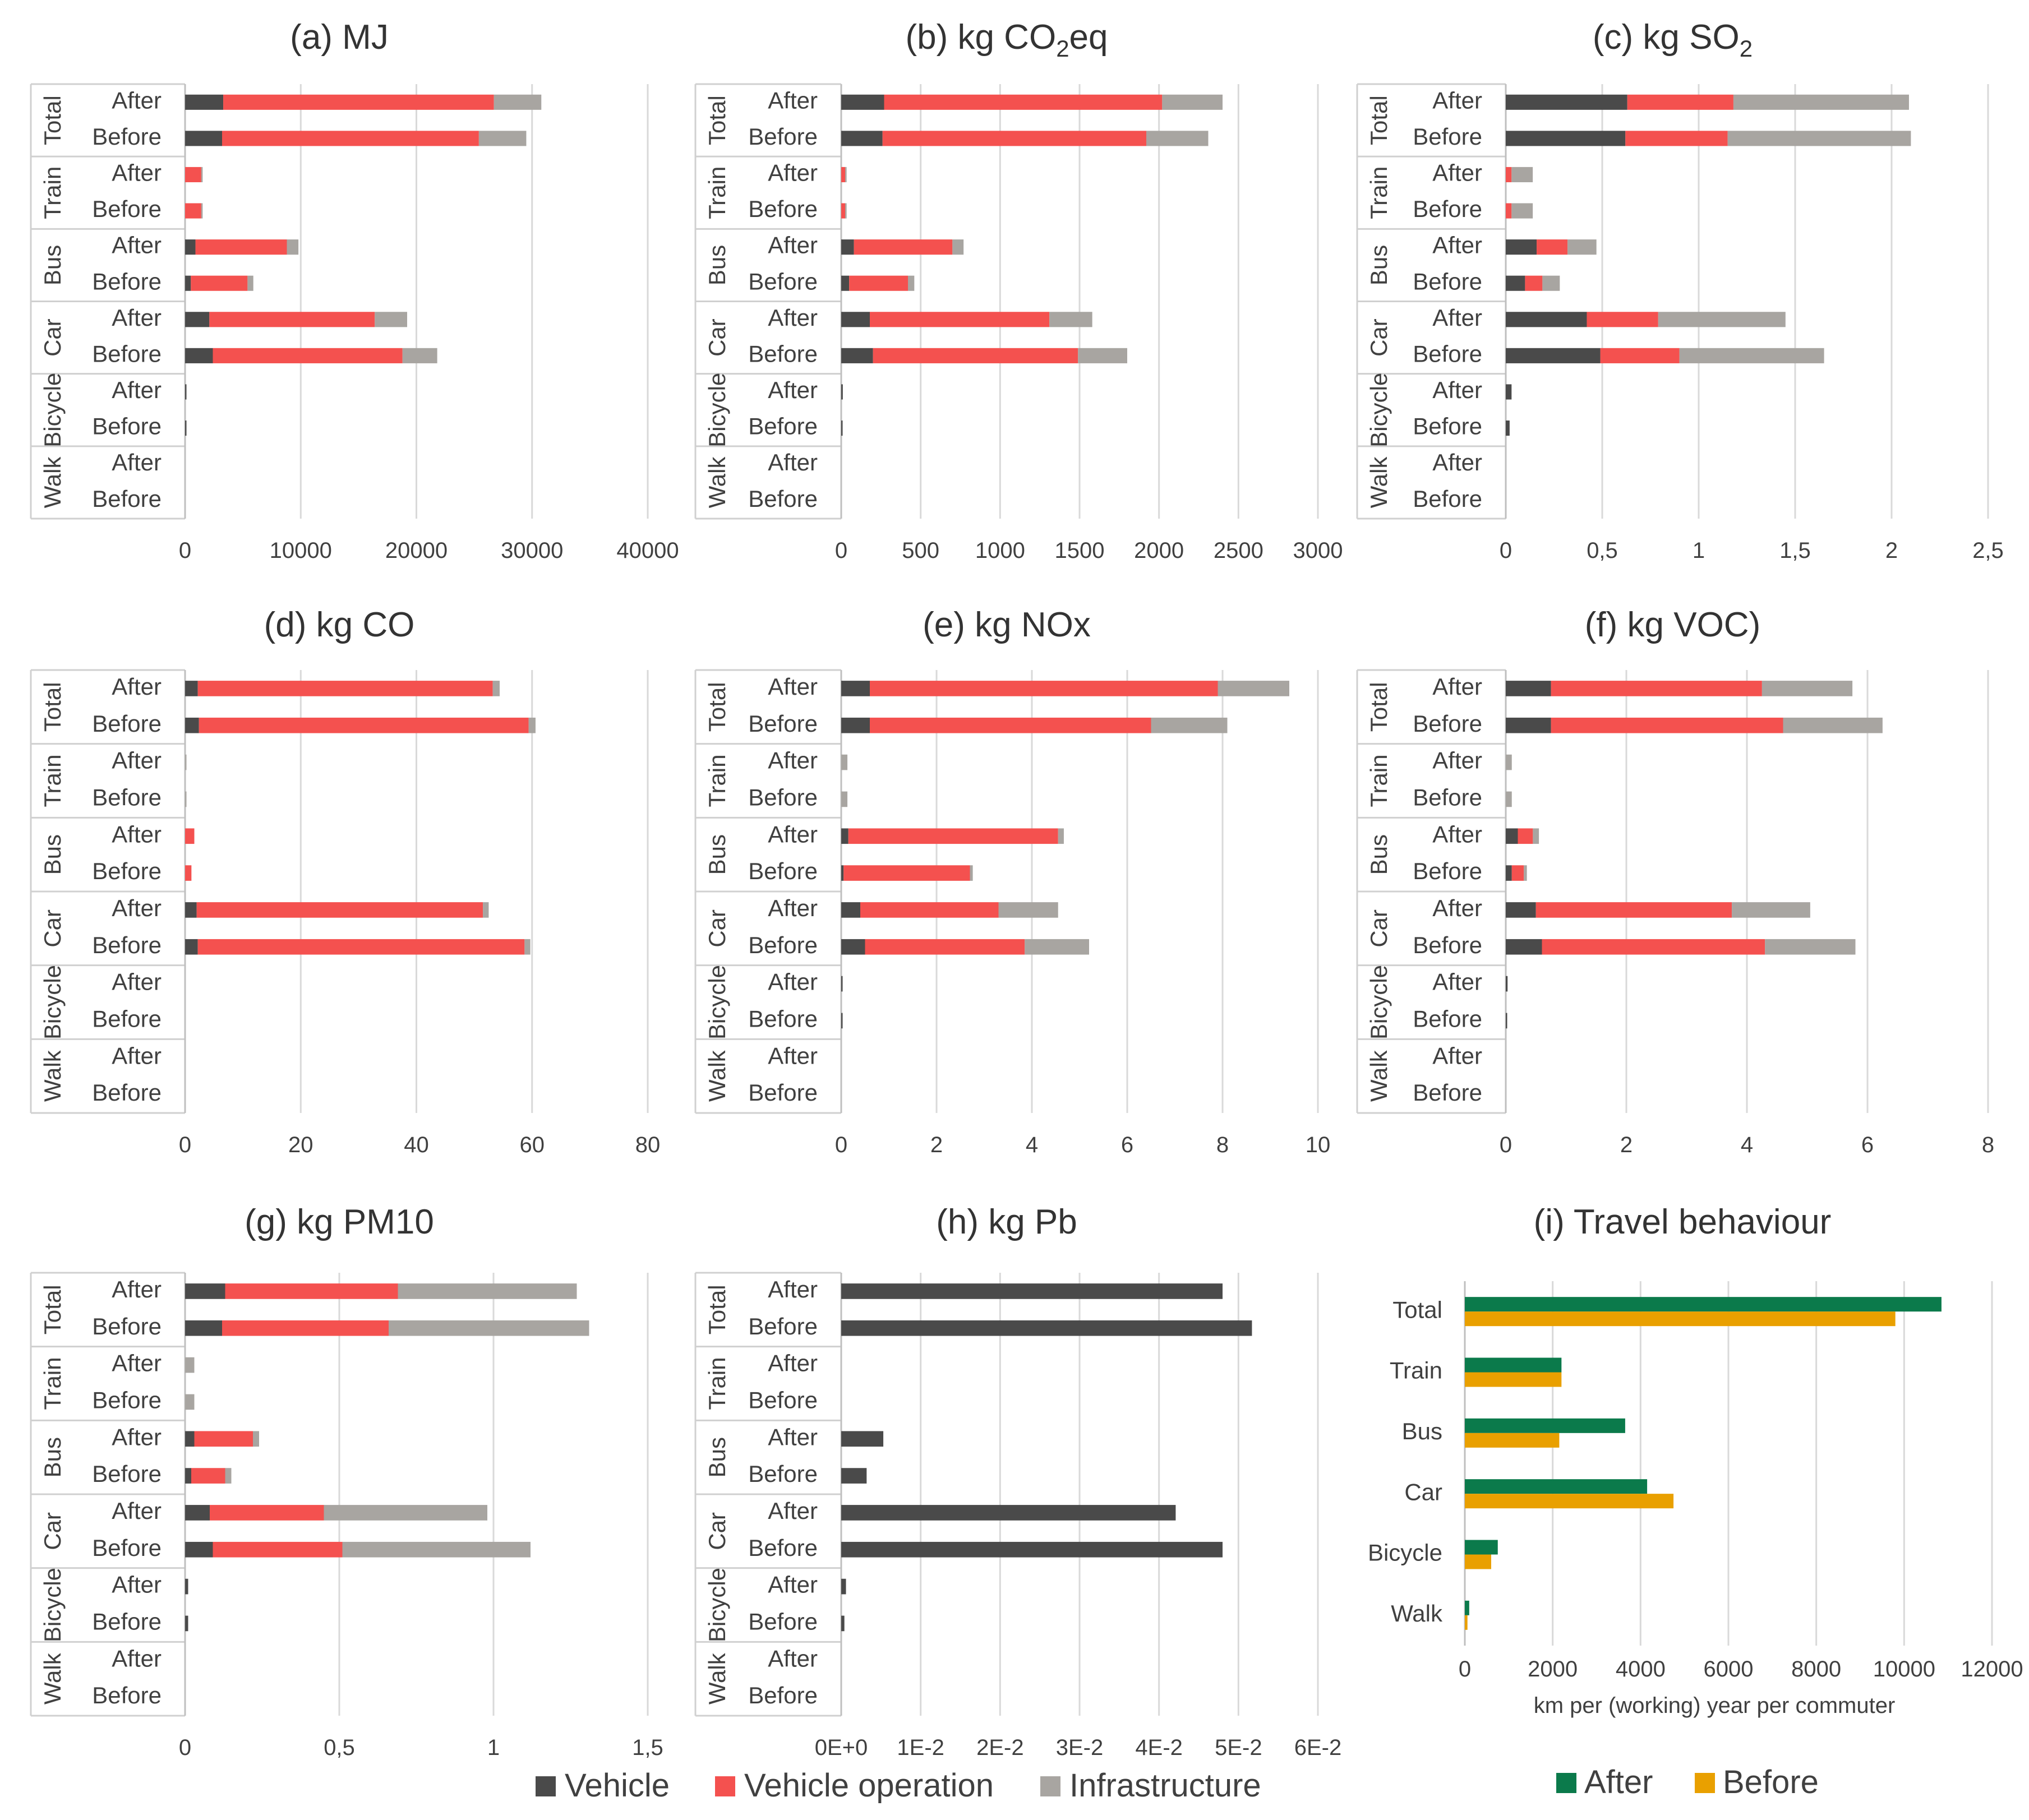 The height and width of the screenshot is (1820, 2029). I want to click on bar-train-before, so click(1513, 1380).